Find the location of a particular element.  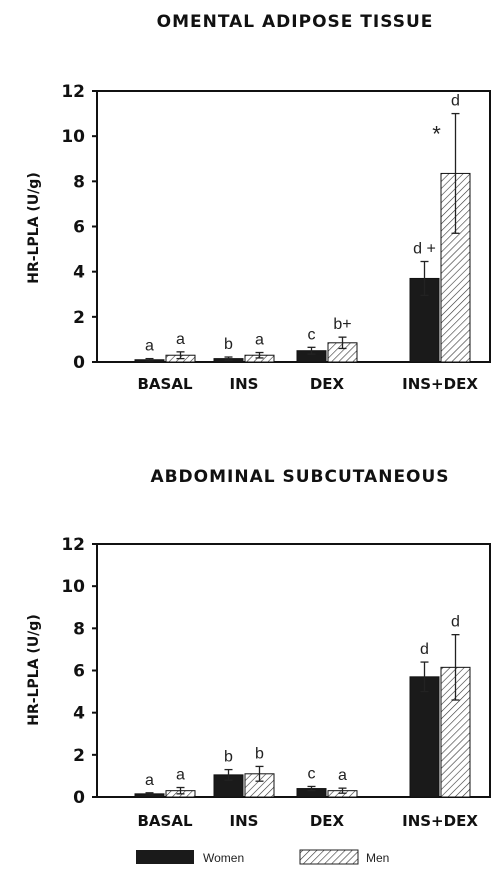

legend-swatch-men is located at coordinates (329, 857).